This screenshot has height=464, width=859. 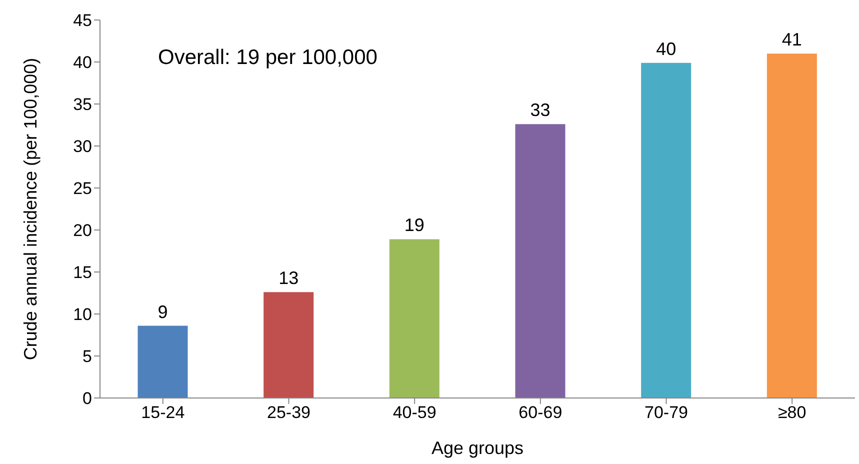 What do you see at coordinates (163, 412) in the screenshot?
I see `x-tick-label: 15-24` at bounding box center [163, 412].